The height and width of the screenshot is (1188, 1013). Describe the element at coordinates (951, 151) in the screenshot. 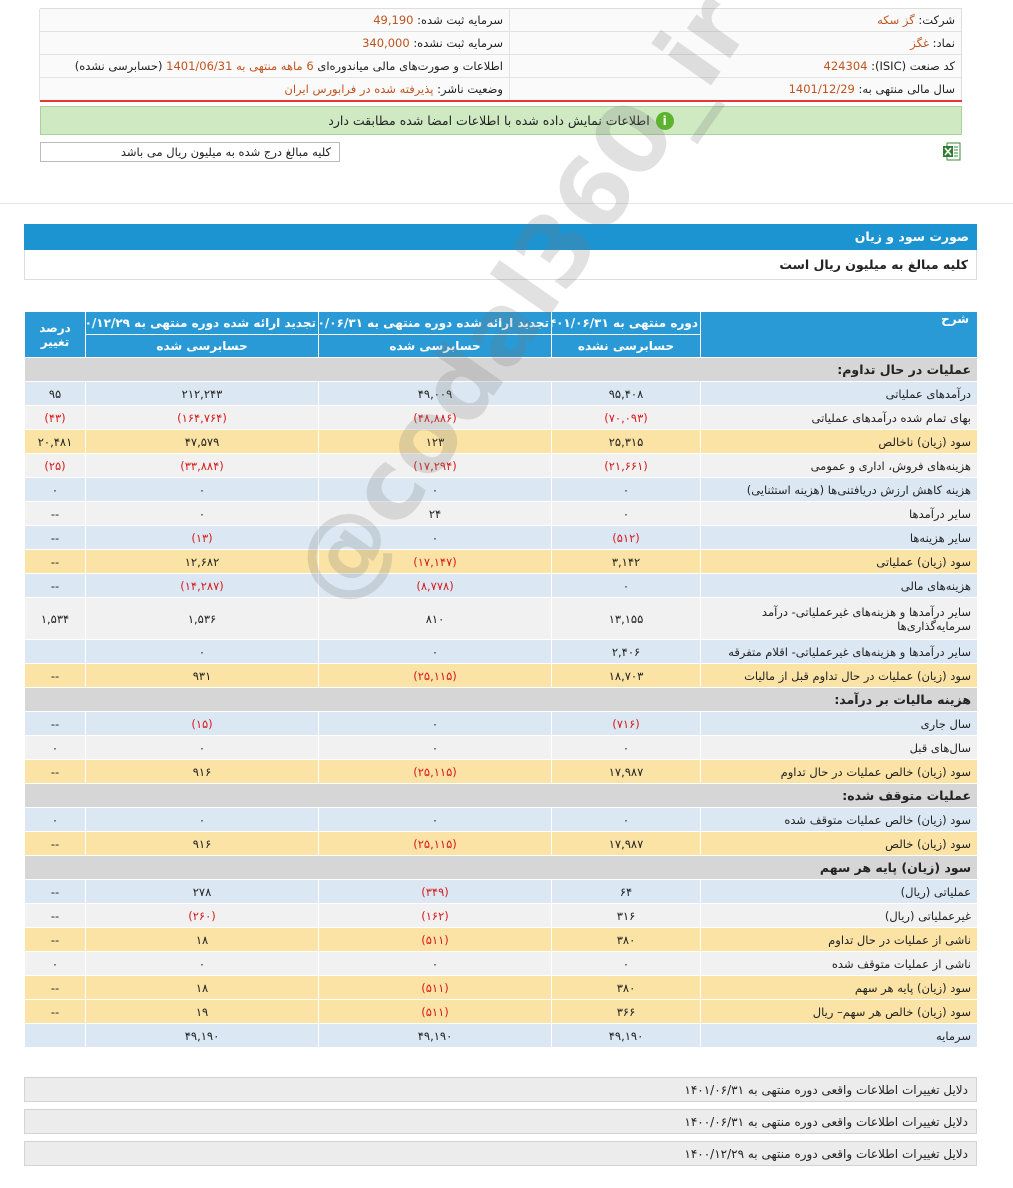

I see `excel-icon` at that location.